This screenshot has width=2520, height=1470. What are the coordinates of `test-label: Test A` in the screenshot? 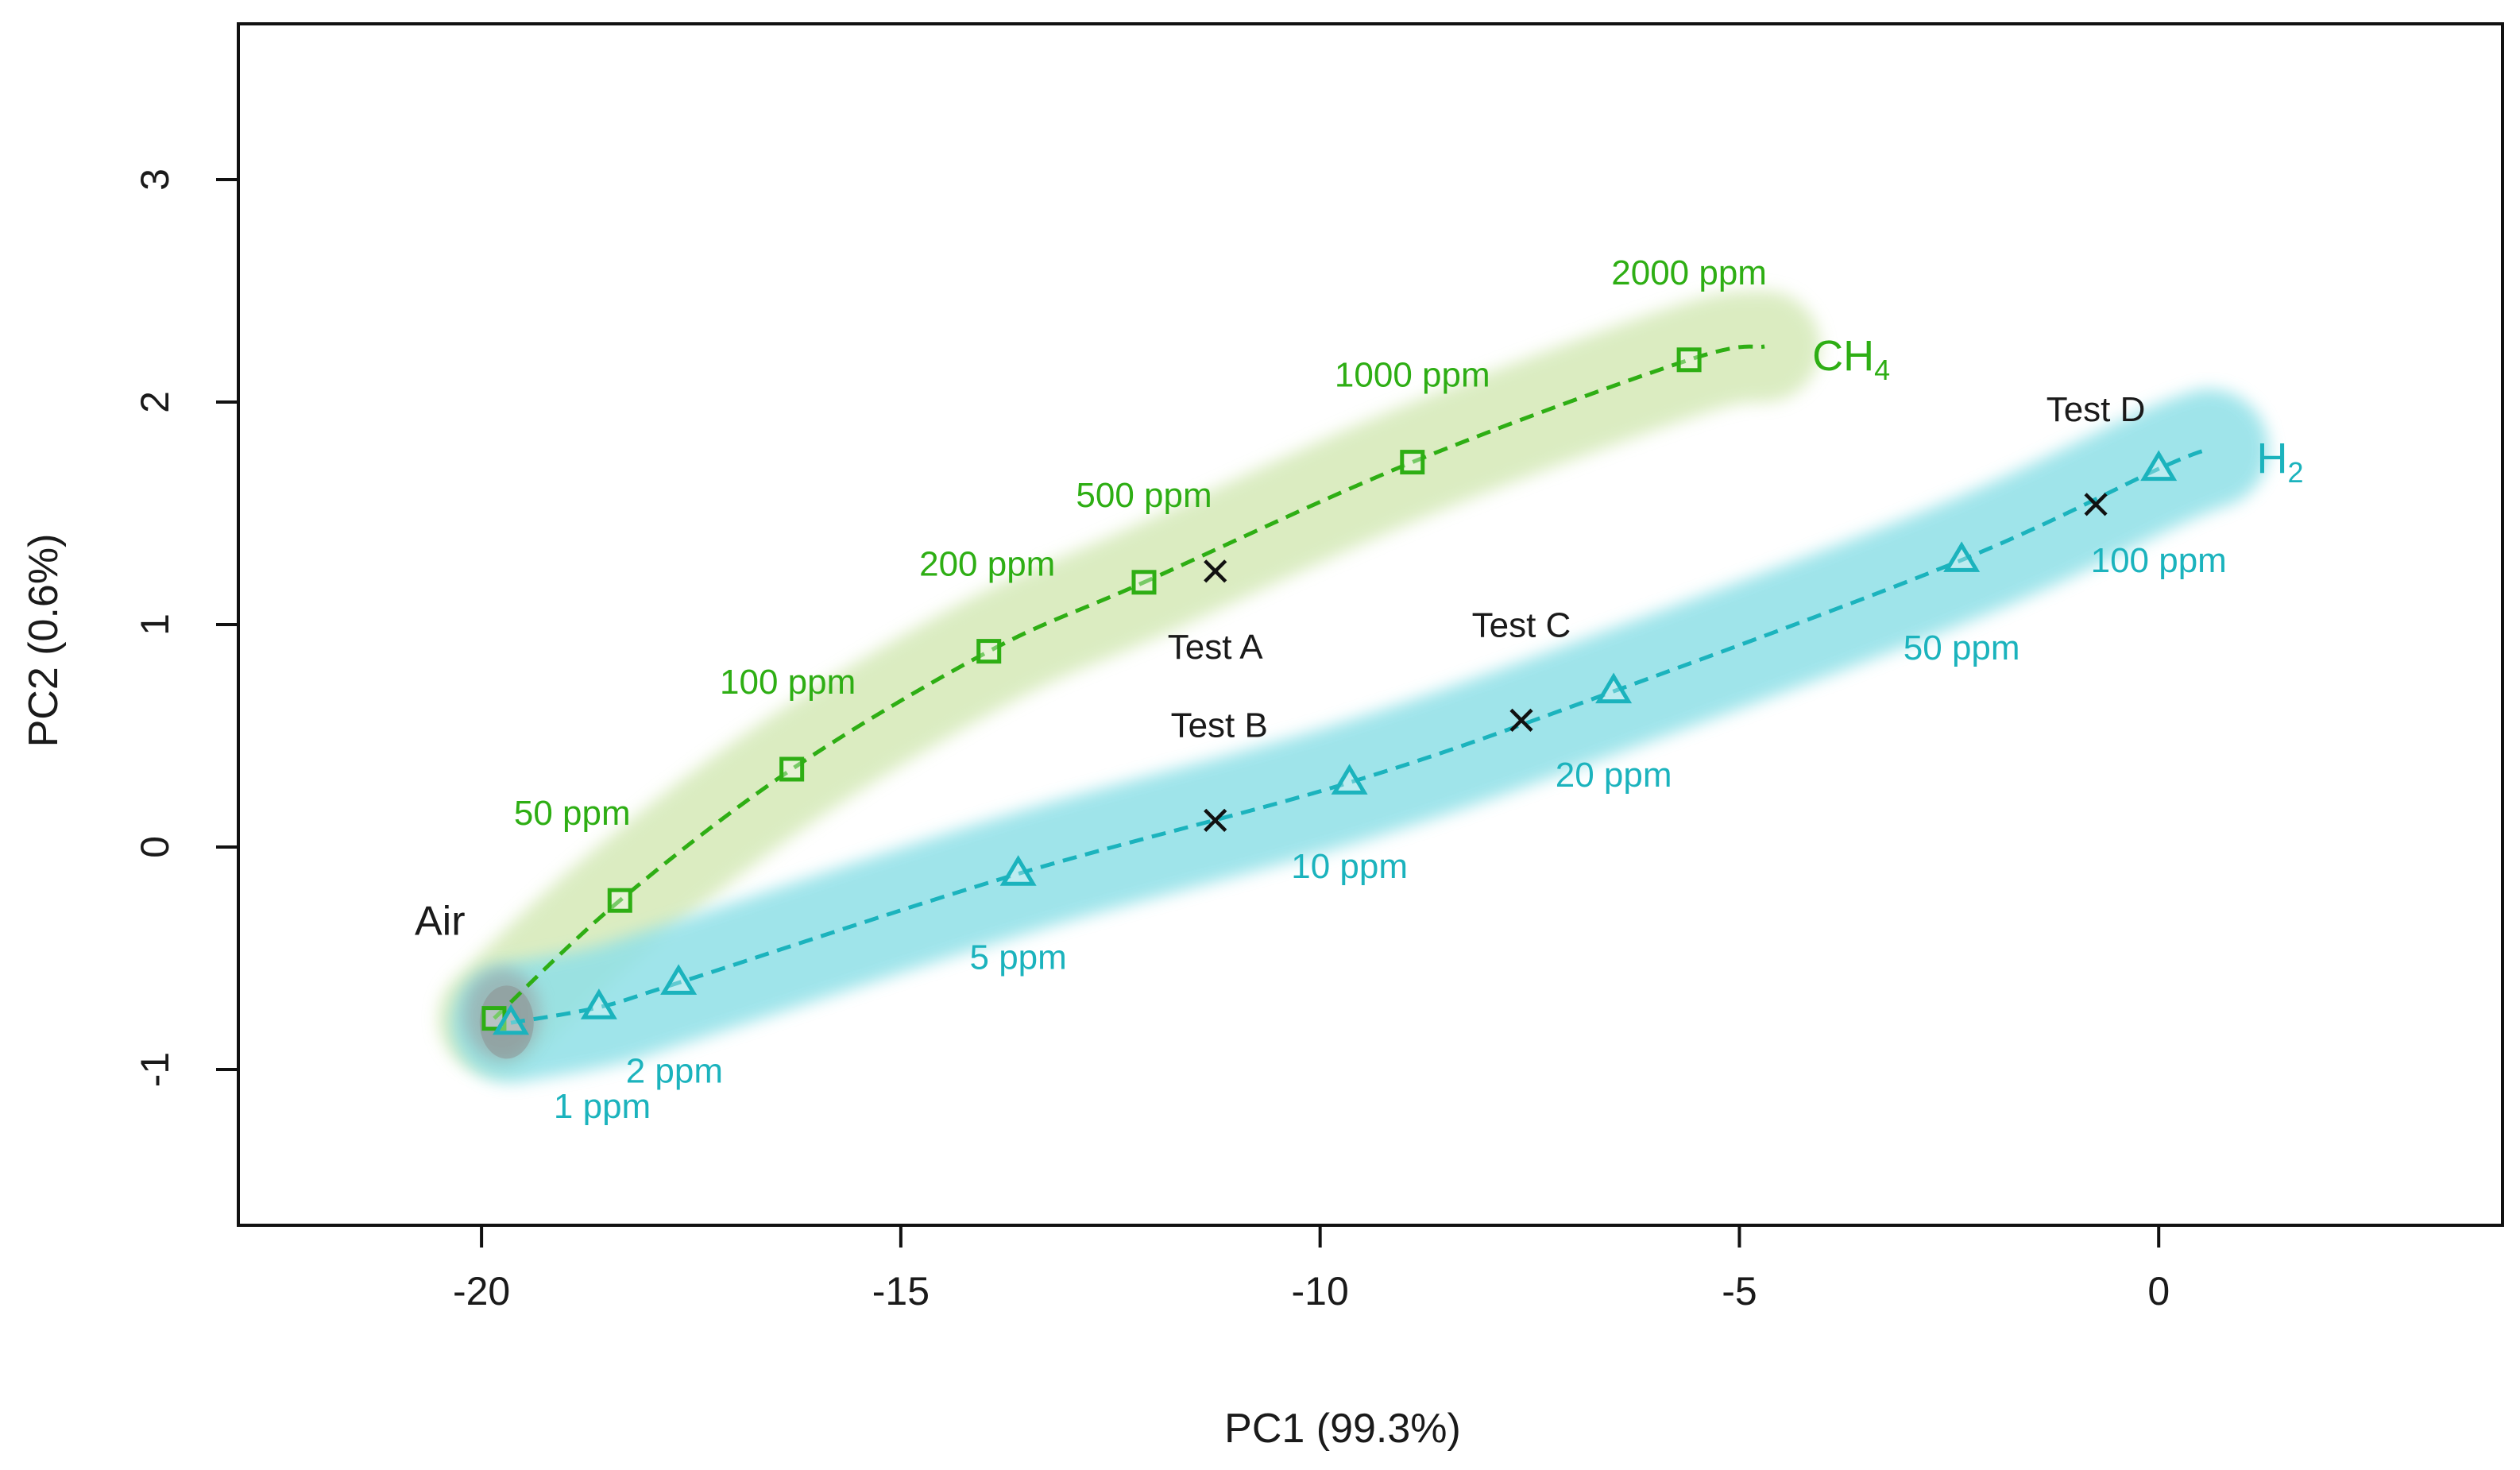 It's located at (1215, 647).